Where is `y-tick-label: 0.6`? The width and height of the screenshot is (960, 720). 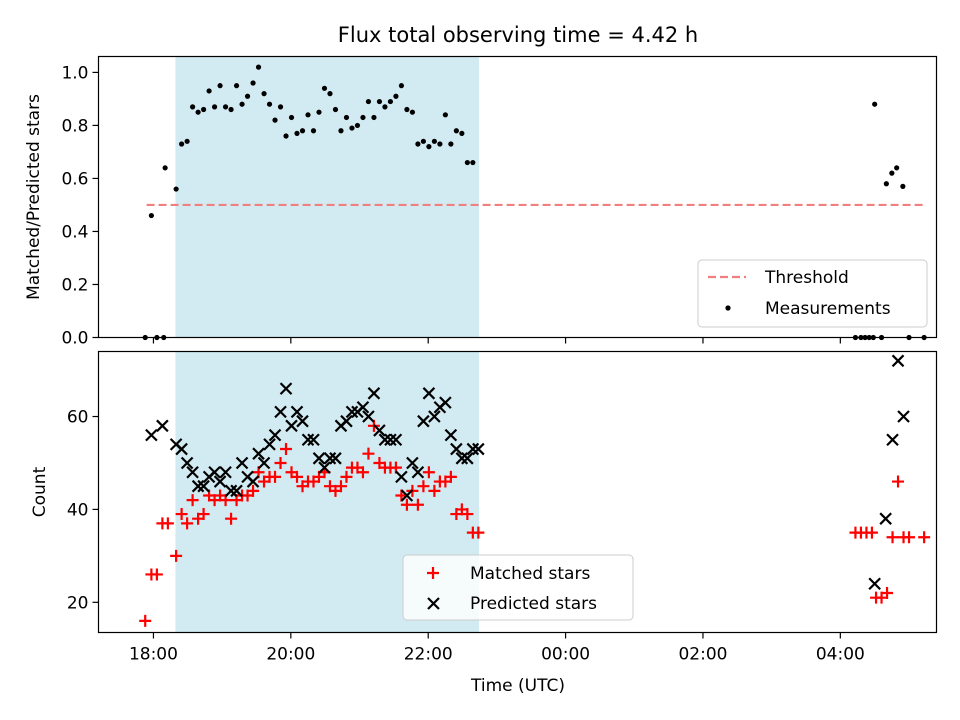
y-tick-label: 0.6 is located at coordinates (74, 179).